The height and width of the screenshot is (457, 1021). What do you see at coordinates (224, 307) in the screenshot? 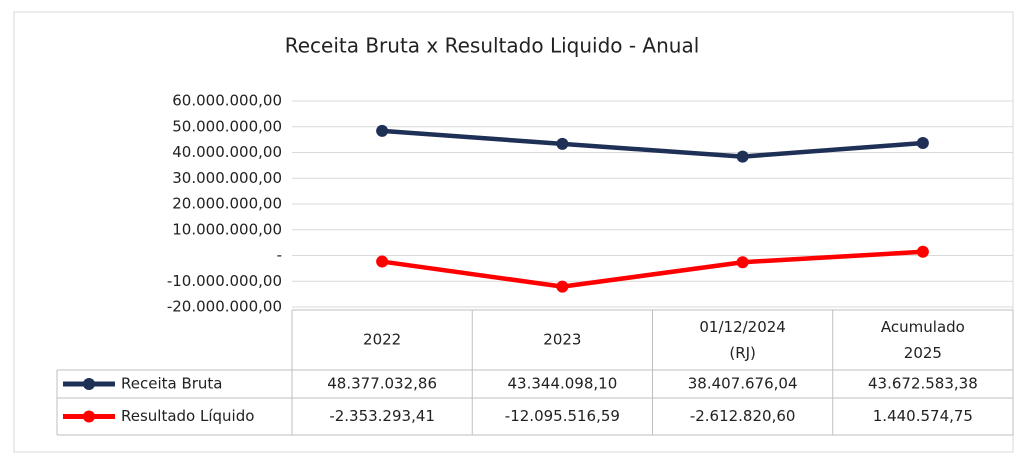
I see `y-tick-label: -20.000.000,00` at bounding box center [224, 307].